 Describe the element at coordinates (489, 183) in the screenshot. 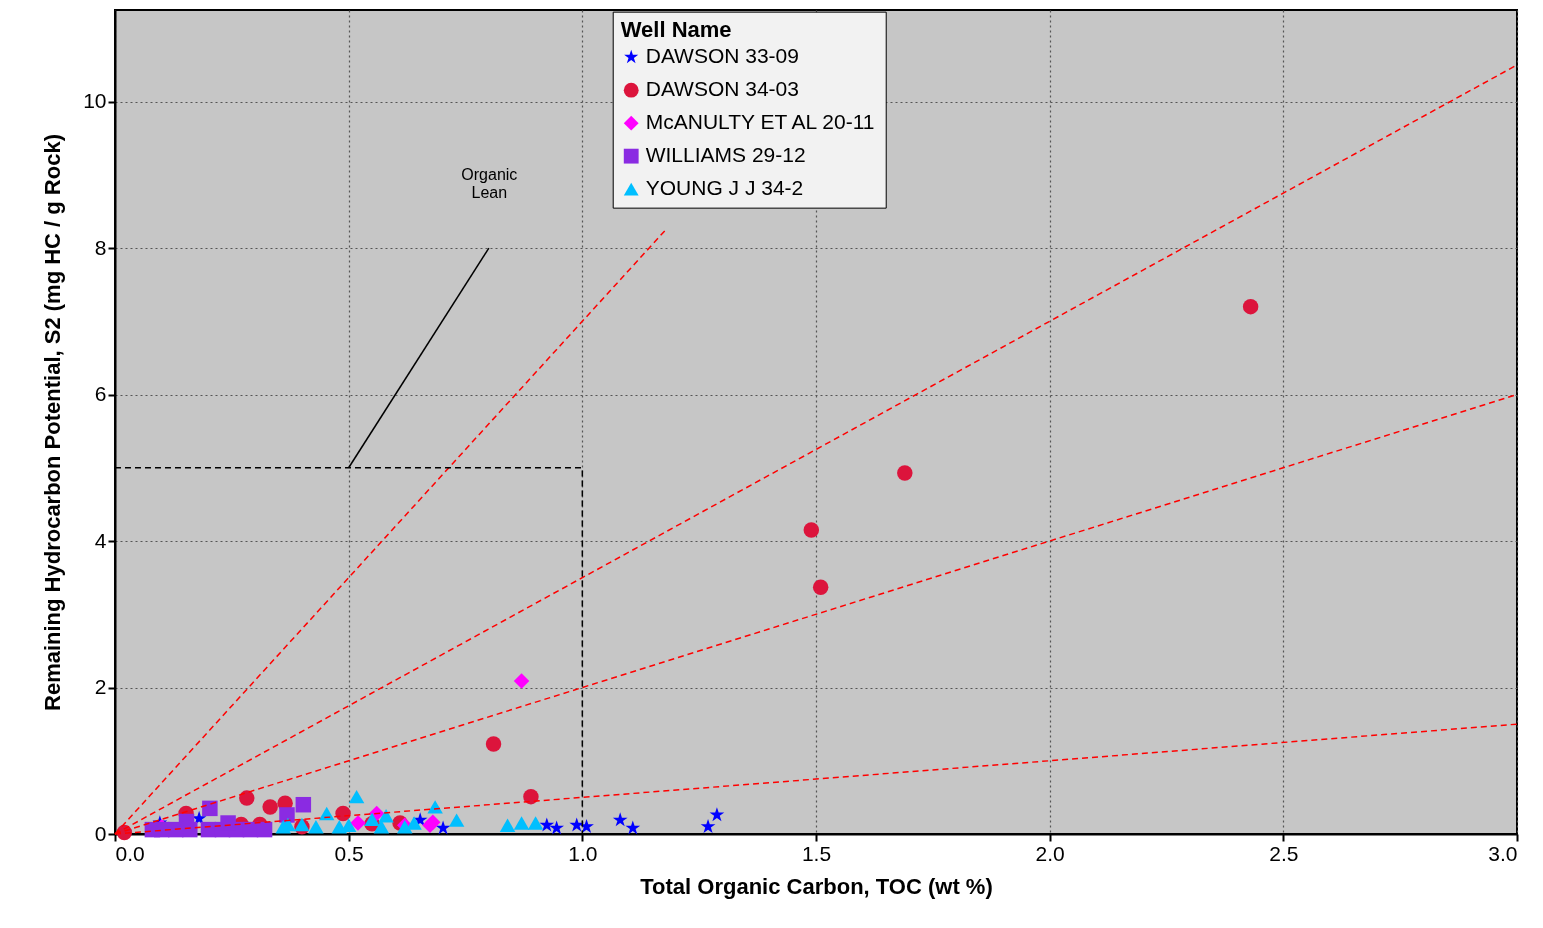

I see `annotation: Organic Lean` at that location.